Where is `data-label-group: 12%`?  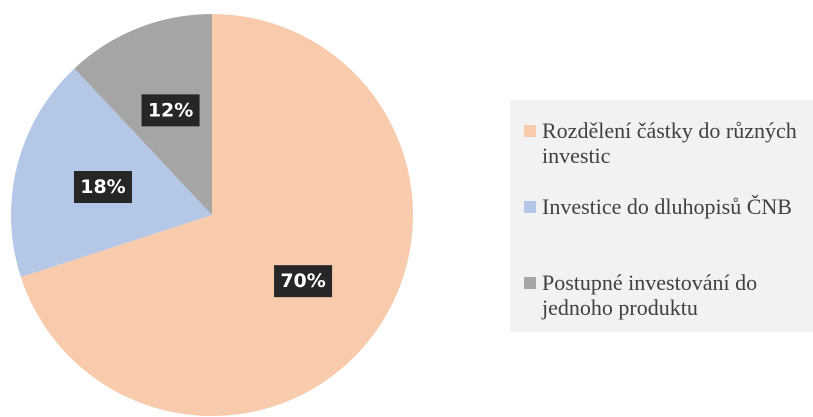 data-label-group: 12% is located at coordinates (170, 110).